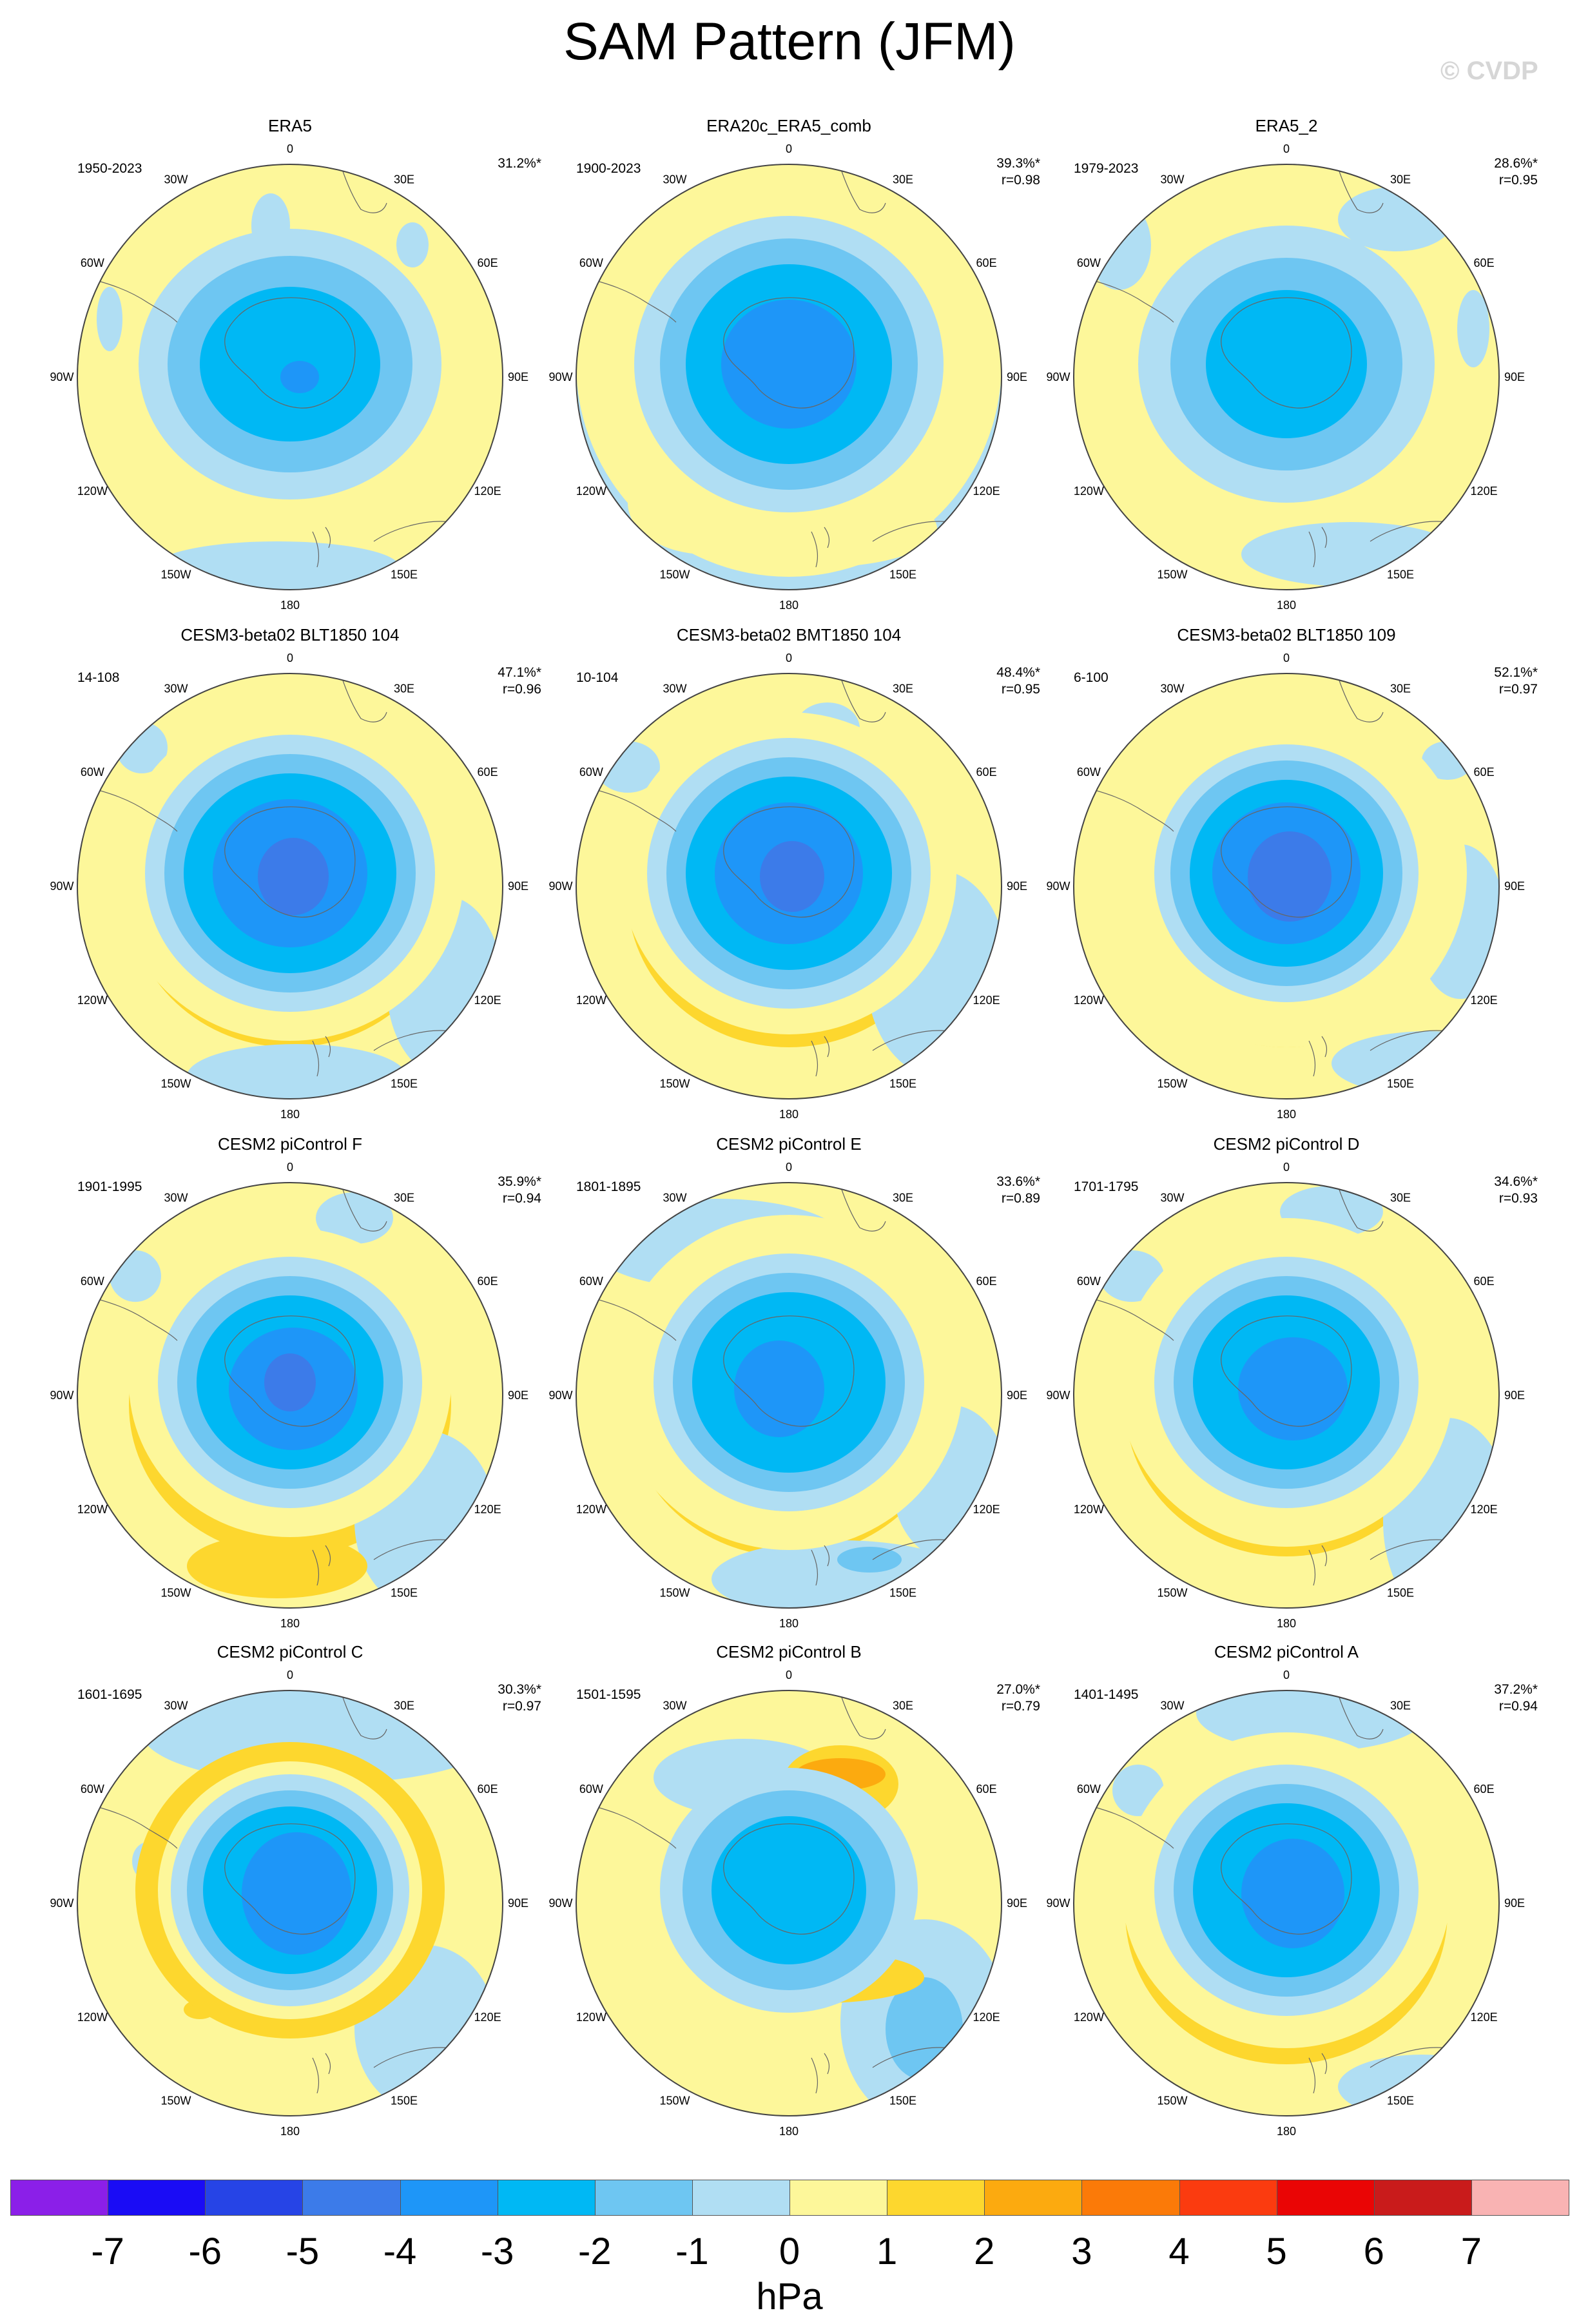 The height and width of the screenshot is (2324, 1579). Describe the element at coordinates (1516, 1690) in the screenshot. I see `variance-label: 37.2%*` at that location.